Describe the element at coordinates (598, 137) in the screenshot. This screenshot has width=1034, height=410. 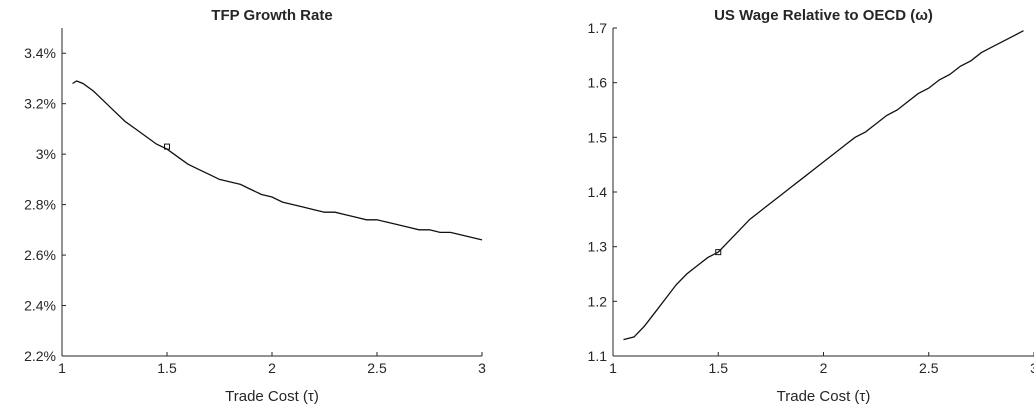
I see `y-tick-label: 1.5` at that location.